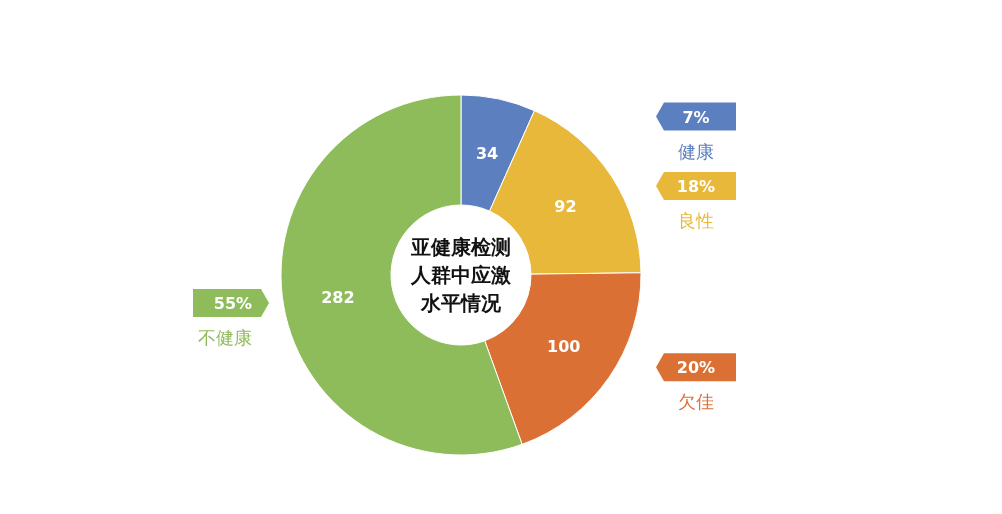  Describe the element at coordinates (565, 207) in the screenshot. I see `data-label: 92` at that location.